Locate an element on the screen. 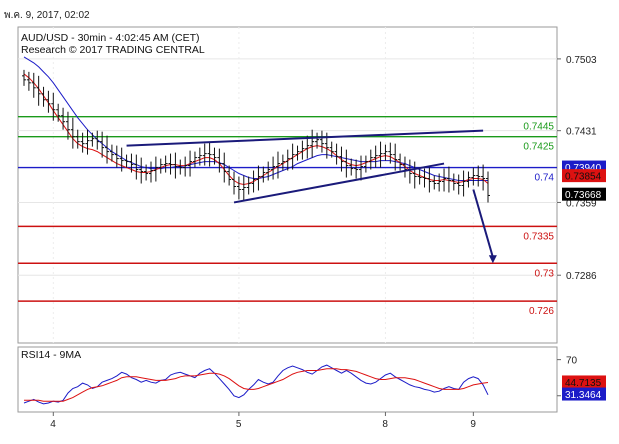 Image resolution: width=619 pixels, height=444 pixels. y-tick-label: 0.7503 is located at coordinates (581, 60).